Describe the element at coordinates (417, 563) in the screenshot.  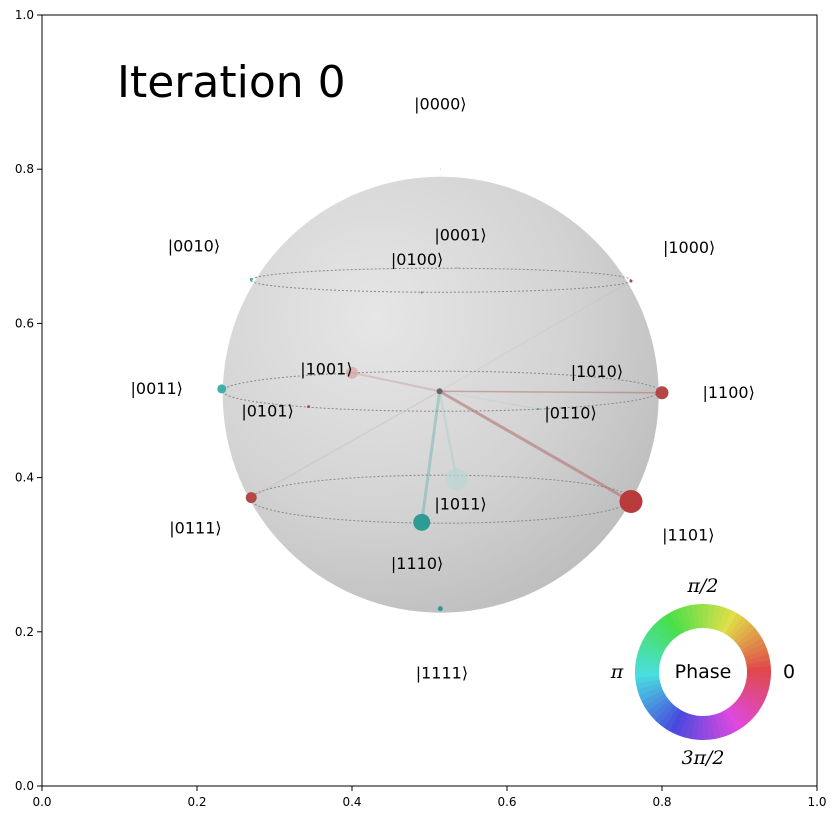
I see `state-label: |1110⟩` at that location.